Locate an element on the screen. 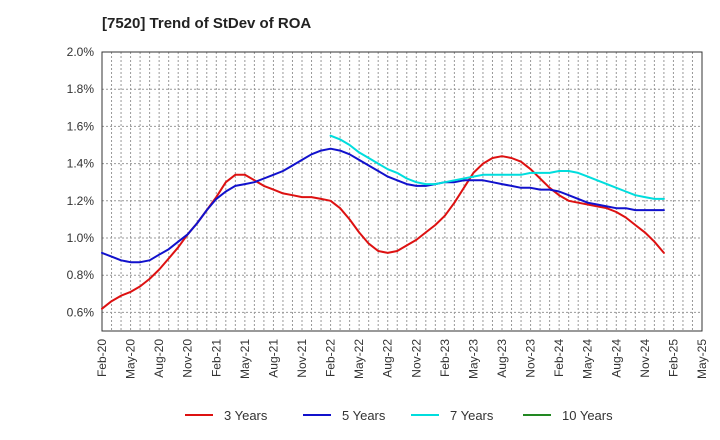 The width and height of the screenshot is (720, 440). legend: 3 Years 5 Years 7 Years 10 Years is located at coordinates (399, 415).